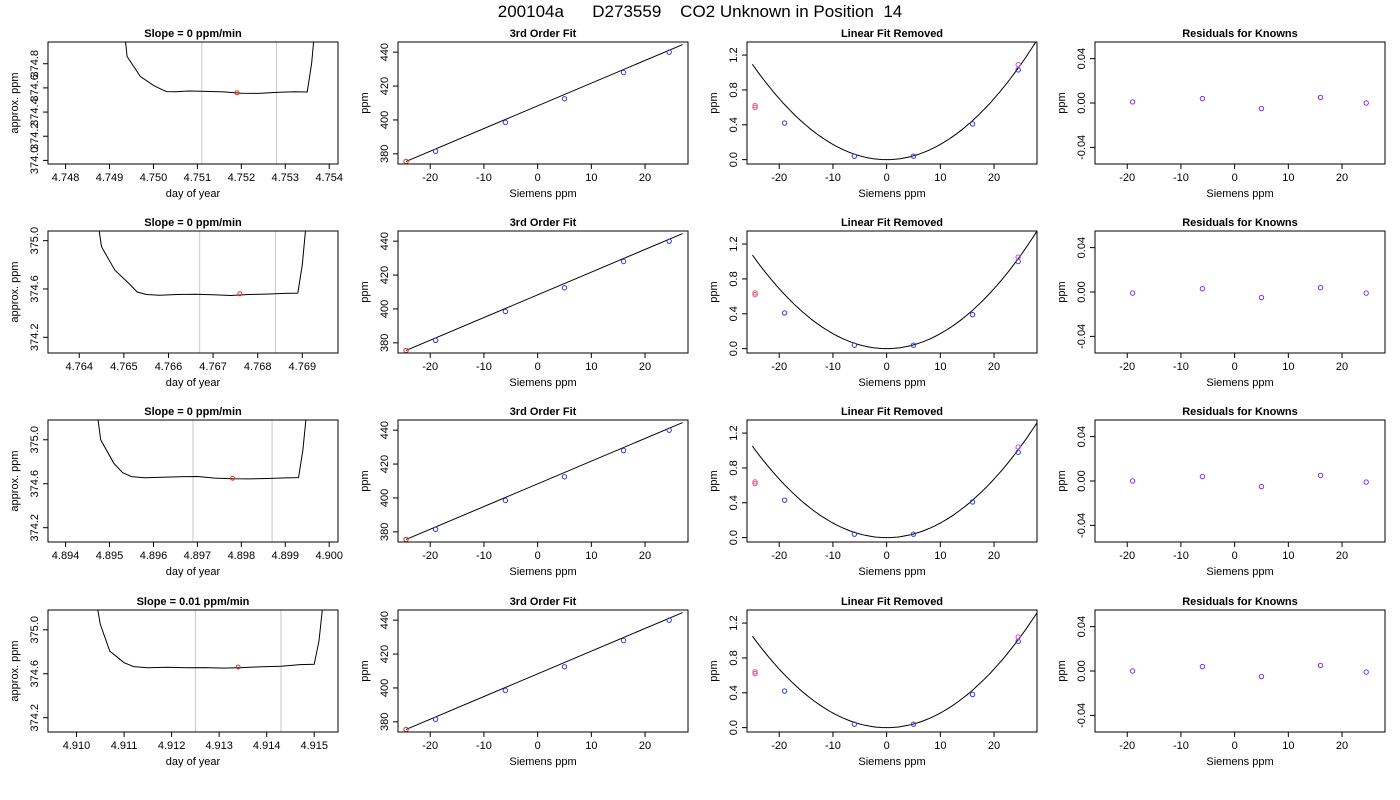 The image size is (1400, 800). What do you see at coordinates (734, 692) in the screenshot?
I see `y-tick-label: 0.4` at bounding box center [734, 692].